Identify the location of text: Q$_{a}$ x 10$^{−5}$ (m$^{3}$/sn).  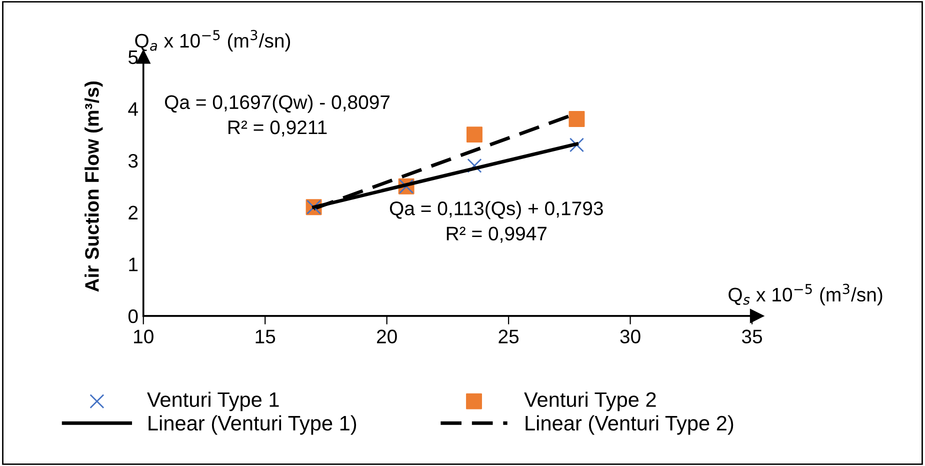
(212, 41).